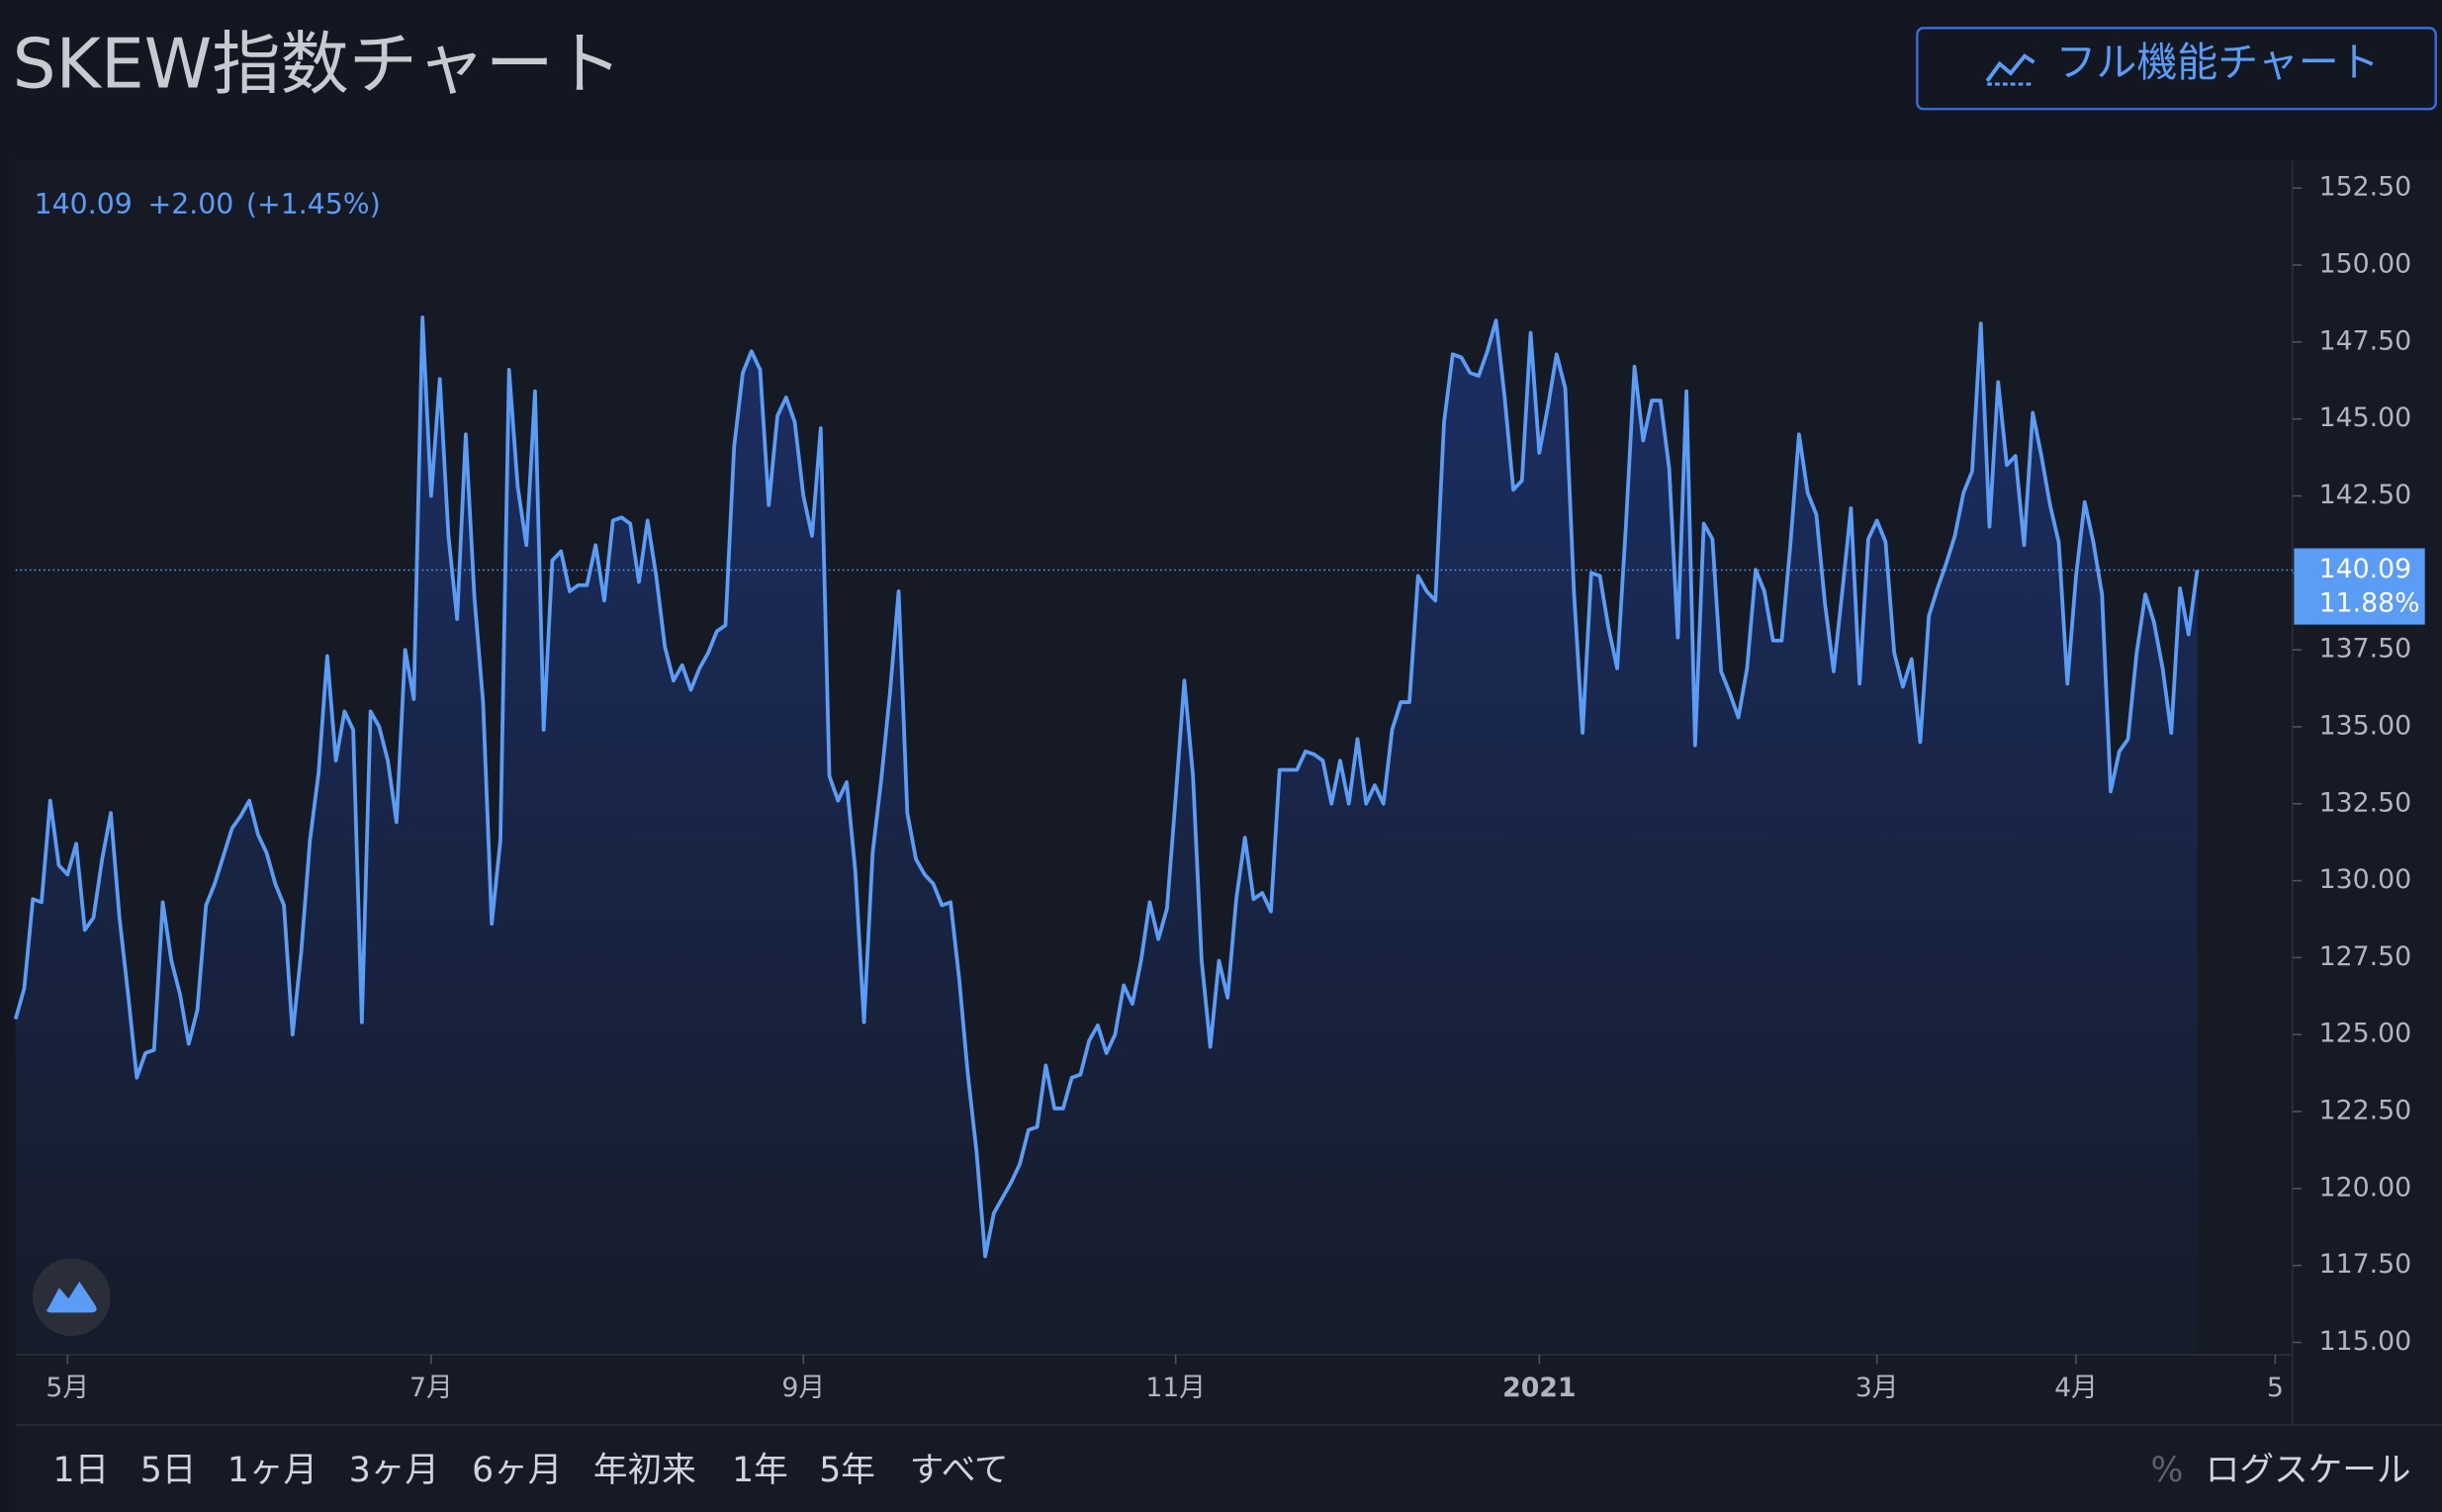 The height and width of the screenshot is (1512, 2442). I want to click on button-frame, so click(2176, 69).